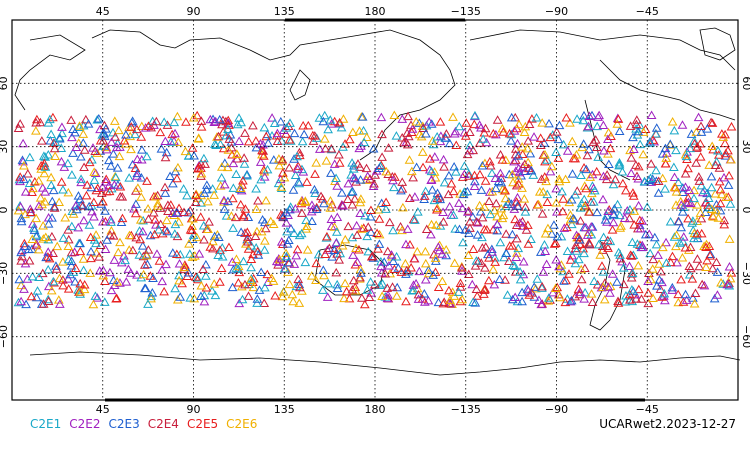  Describe the element at coordinates (745, 147) in the screenshot. I see `lat-tick-label: 30` at that location.